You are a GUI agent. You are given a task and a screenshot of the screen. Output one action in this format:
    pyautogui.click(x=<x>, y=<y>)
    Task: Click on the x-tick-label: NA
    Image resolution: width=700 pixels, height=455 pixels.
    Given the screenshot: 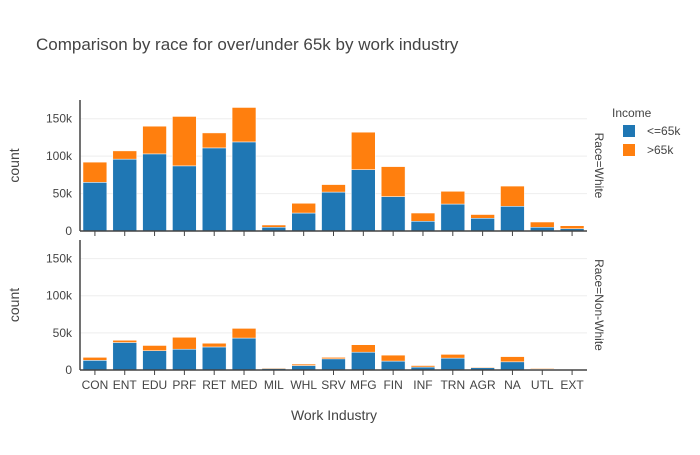 What is the action you would take?
    pyautogui.click(x=512, y=385)
    